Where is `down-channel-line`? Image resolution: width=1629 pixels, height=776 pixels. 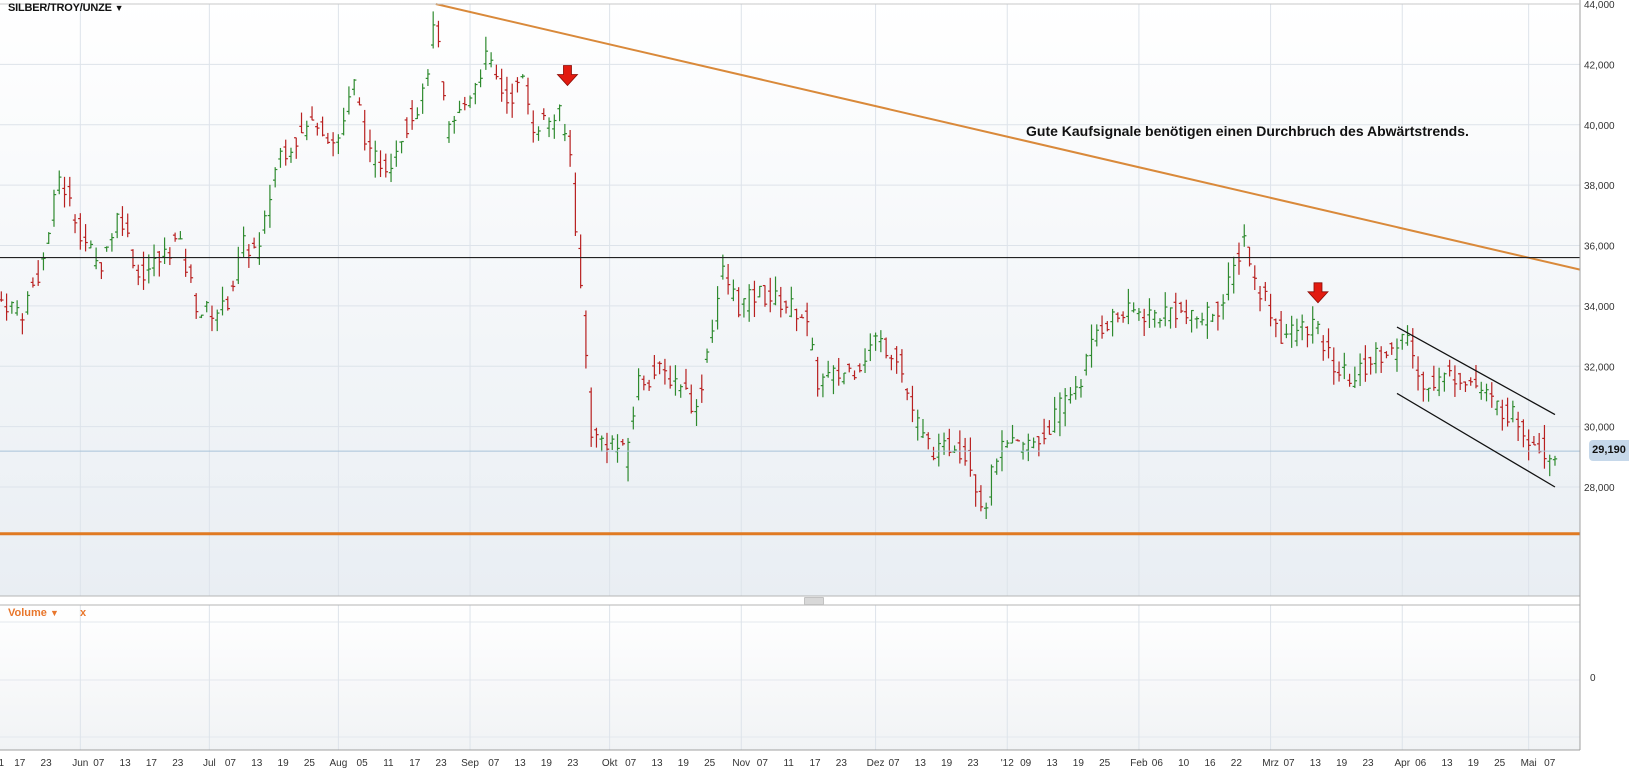 down-channel-line is located at coordinates (1476, 440).